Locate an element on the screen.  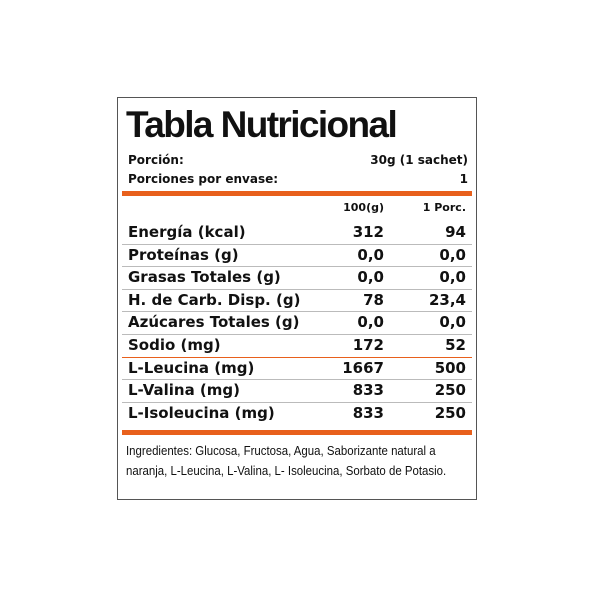
column-header-serving: 1 Porc. is located at coordinates (444, 207).